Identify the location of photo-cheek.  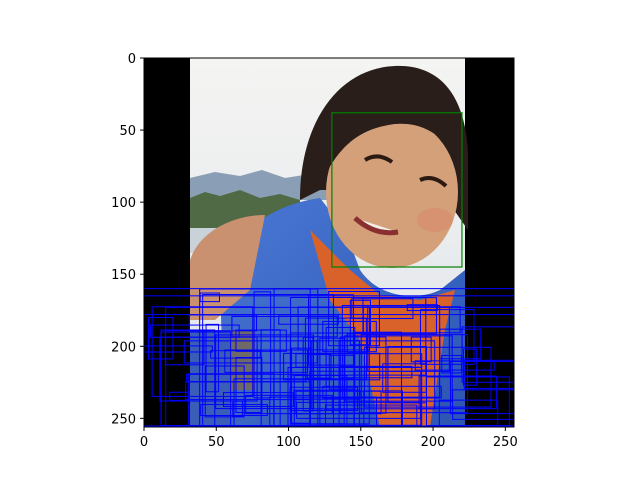
(435, 220).